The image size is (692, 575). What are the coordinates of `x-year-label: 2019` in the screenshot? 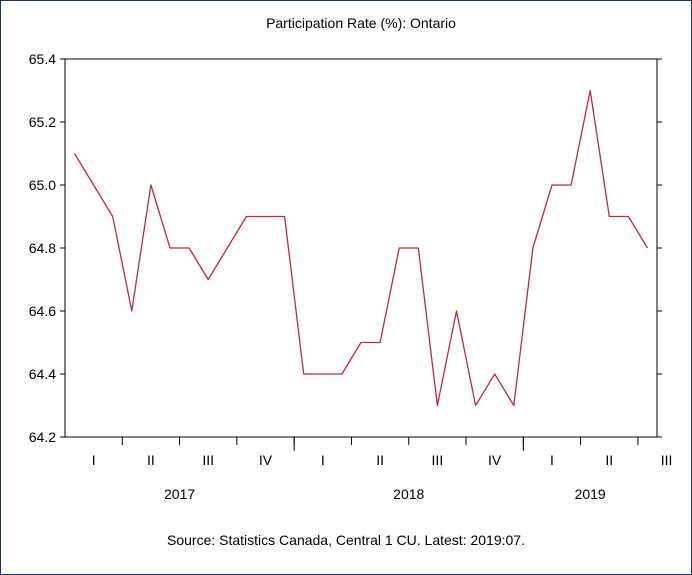 It's located at (590, 494).